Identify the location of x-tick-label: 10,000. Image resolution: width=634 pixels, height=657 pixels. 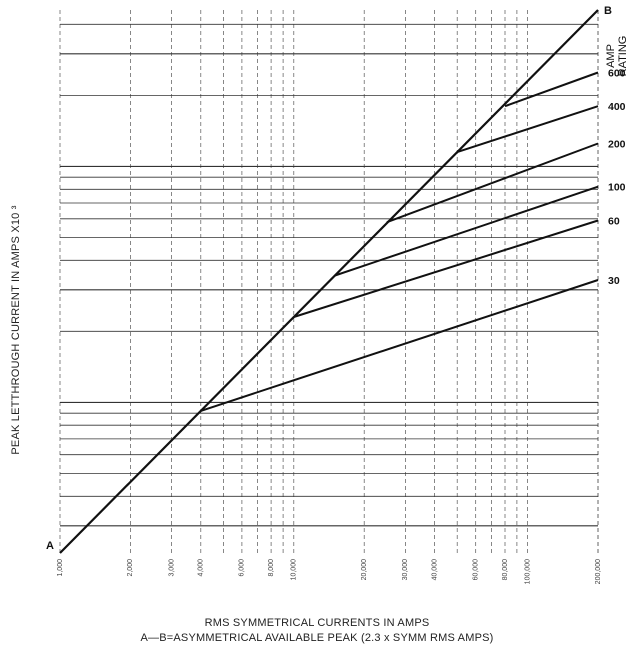
(294, 570).